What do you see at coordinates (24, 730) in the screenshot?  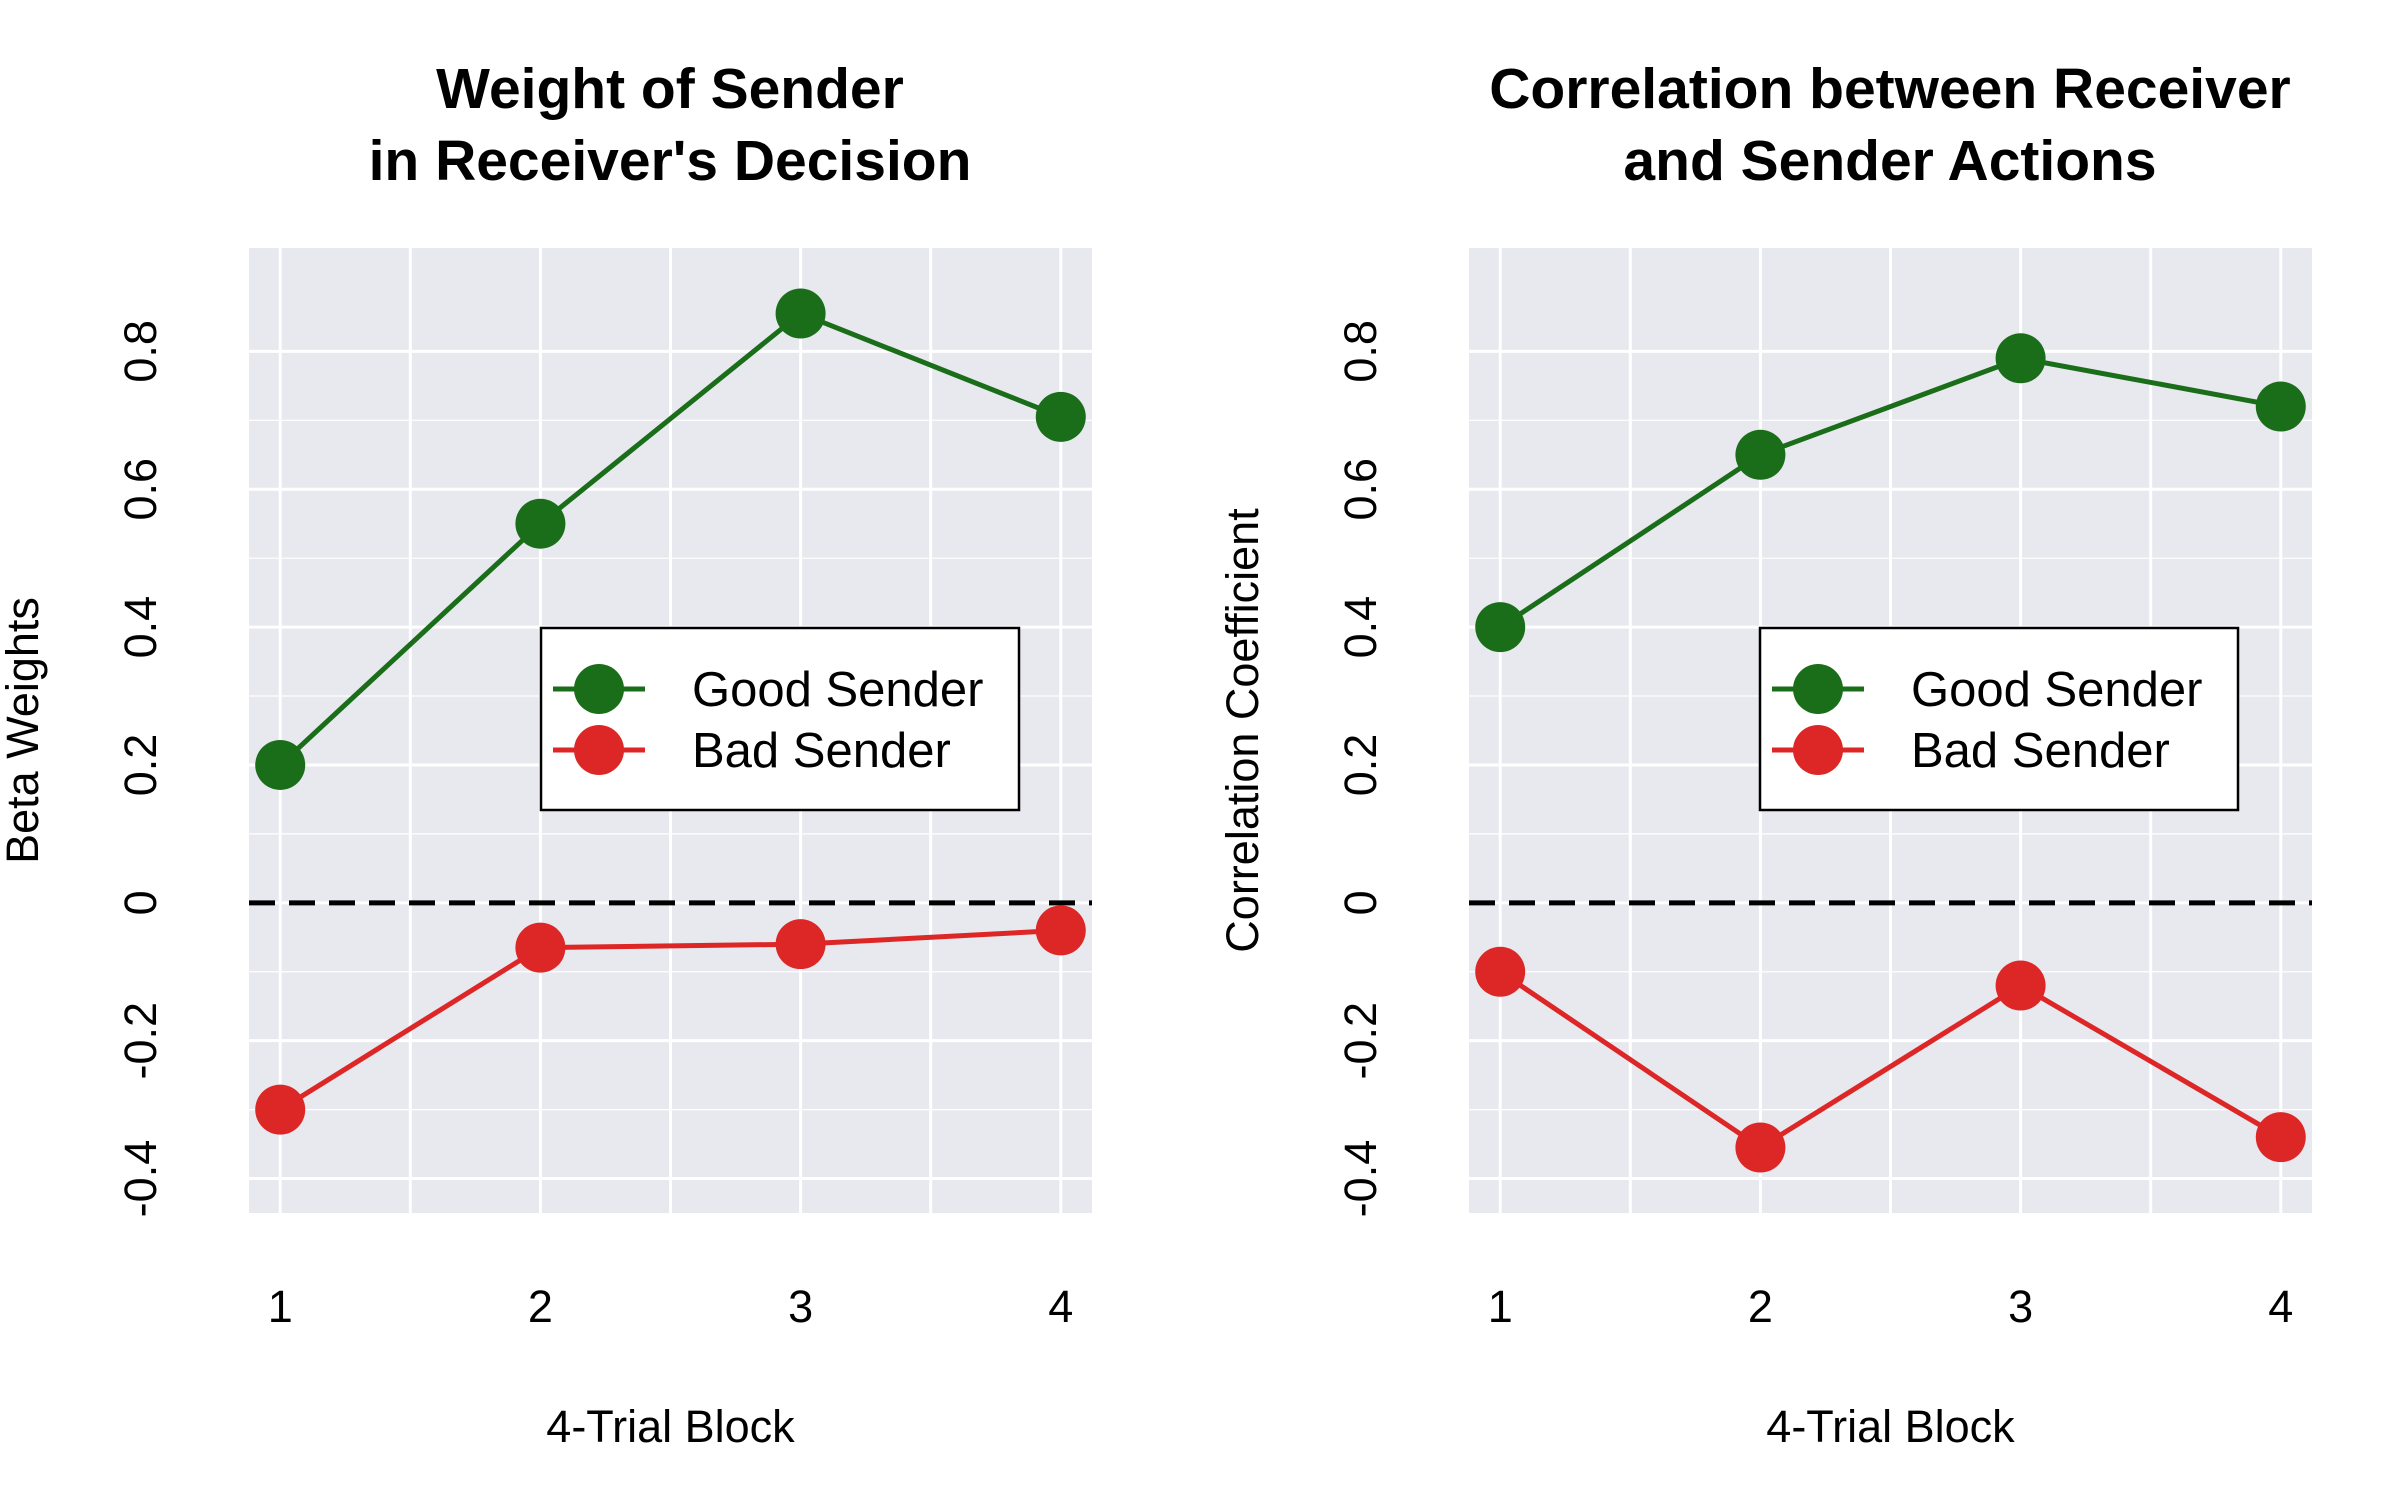 I see `y-axis-label: Beta Weights` at bounding box center [24, 730].